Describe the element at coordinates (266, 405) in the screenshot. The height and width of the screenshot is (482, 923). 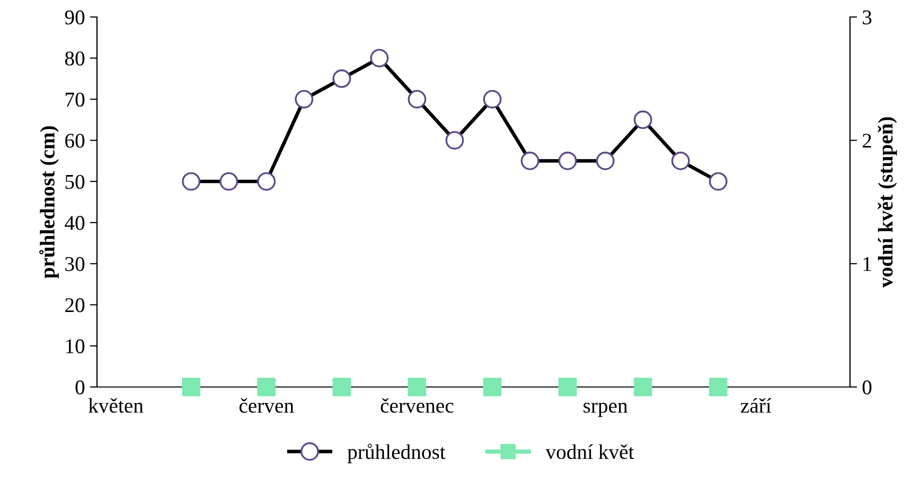
I see `x-tick-label: červen` at that location.